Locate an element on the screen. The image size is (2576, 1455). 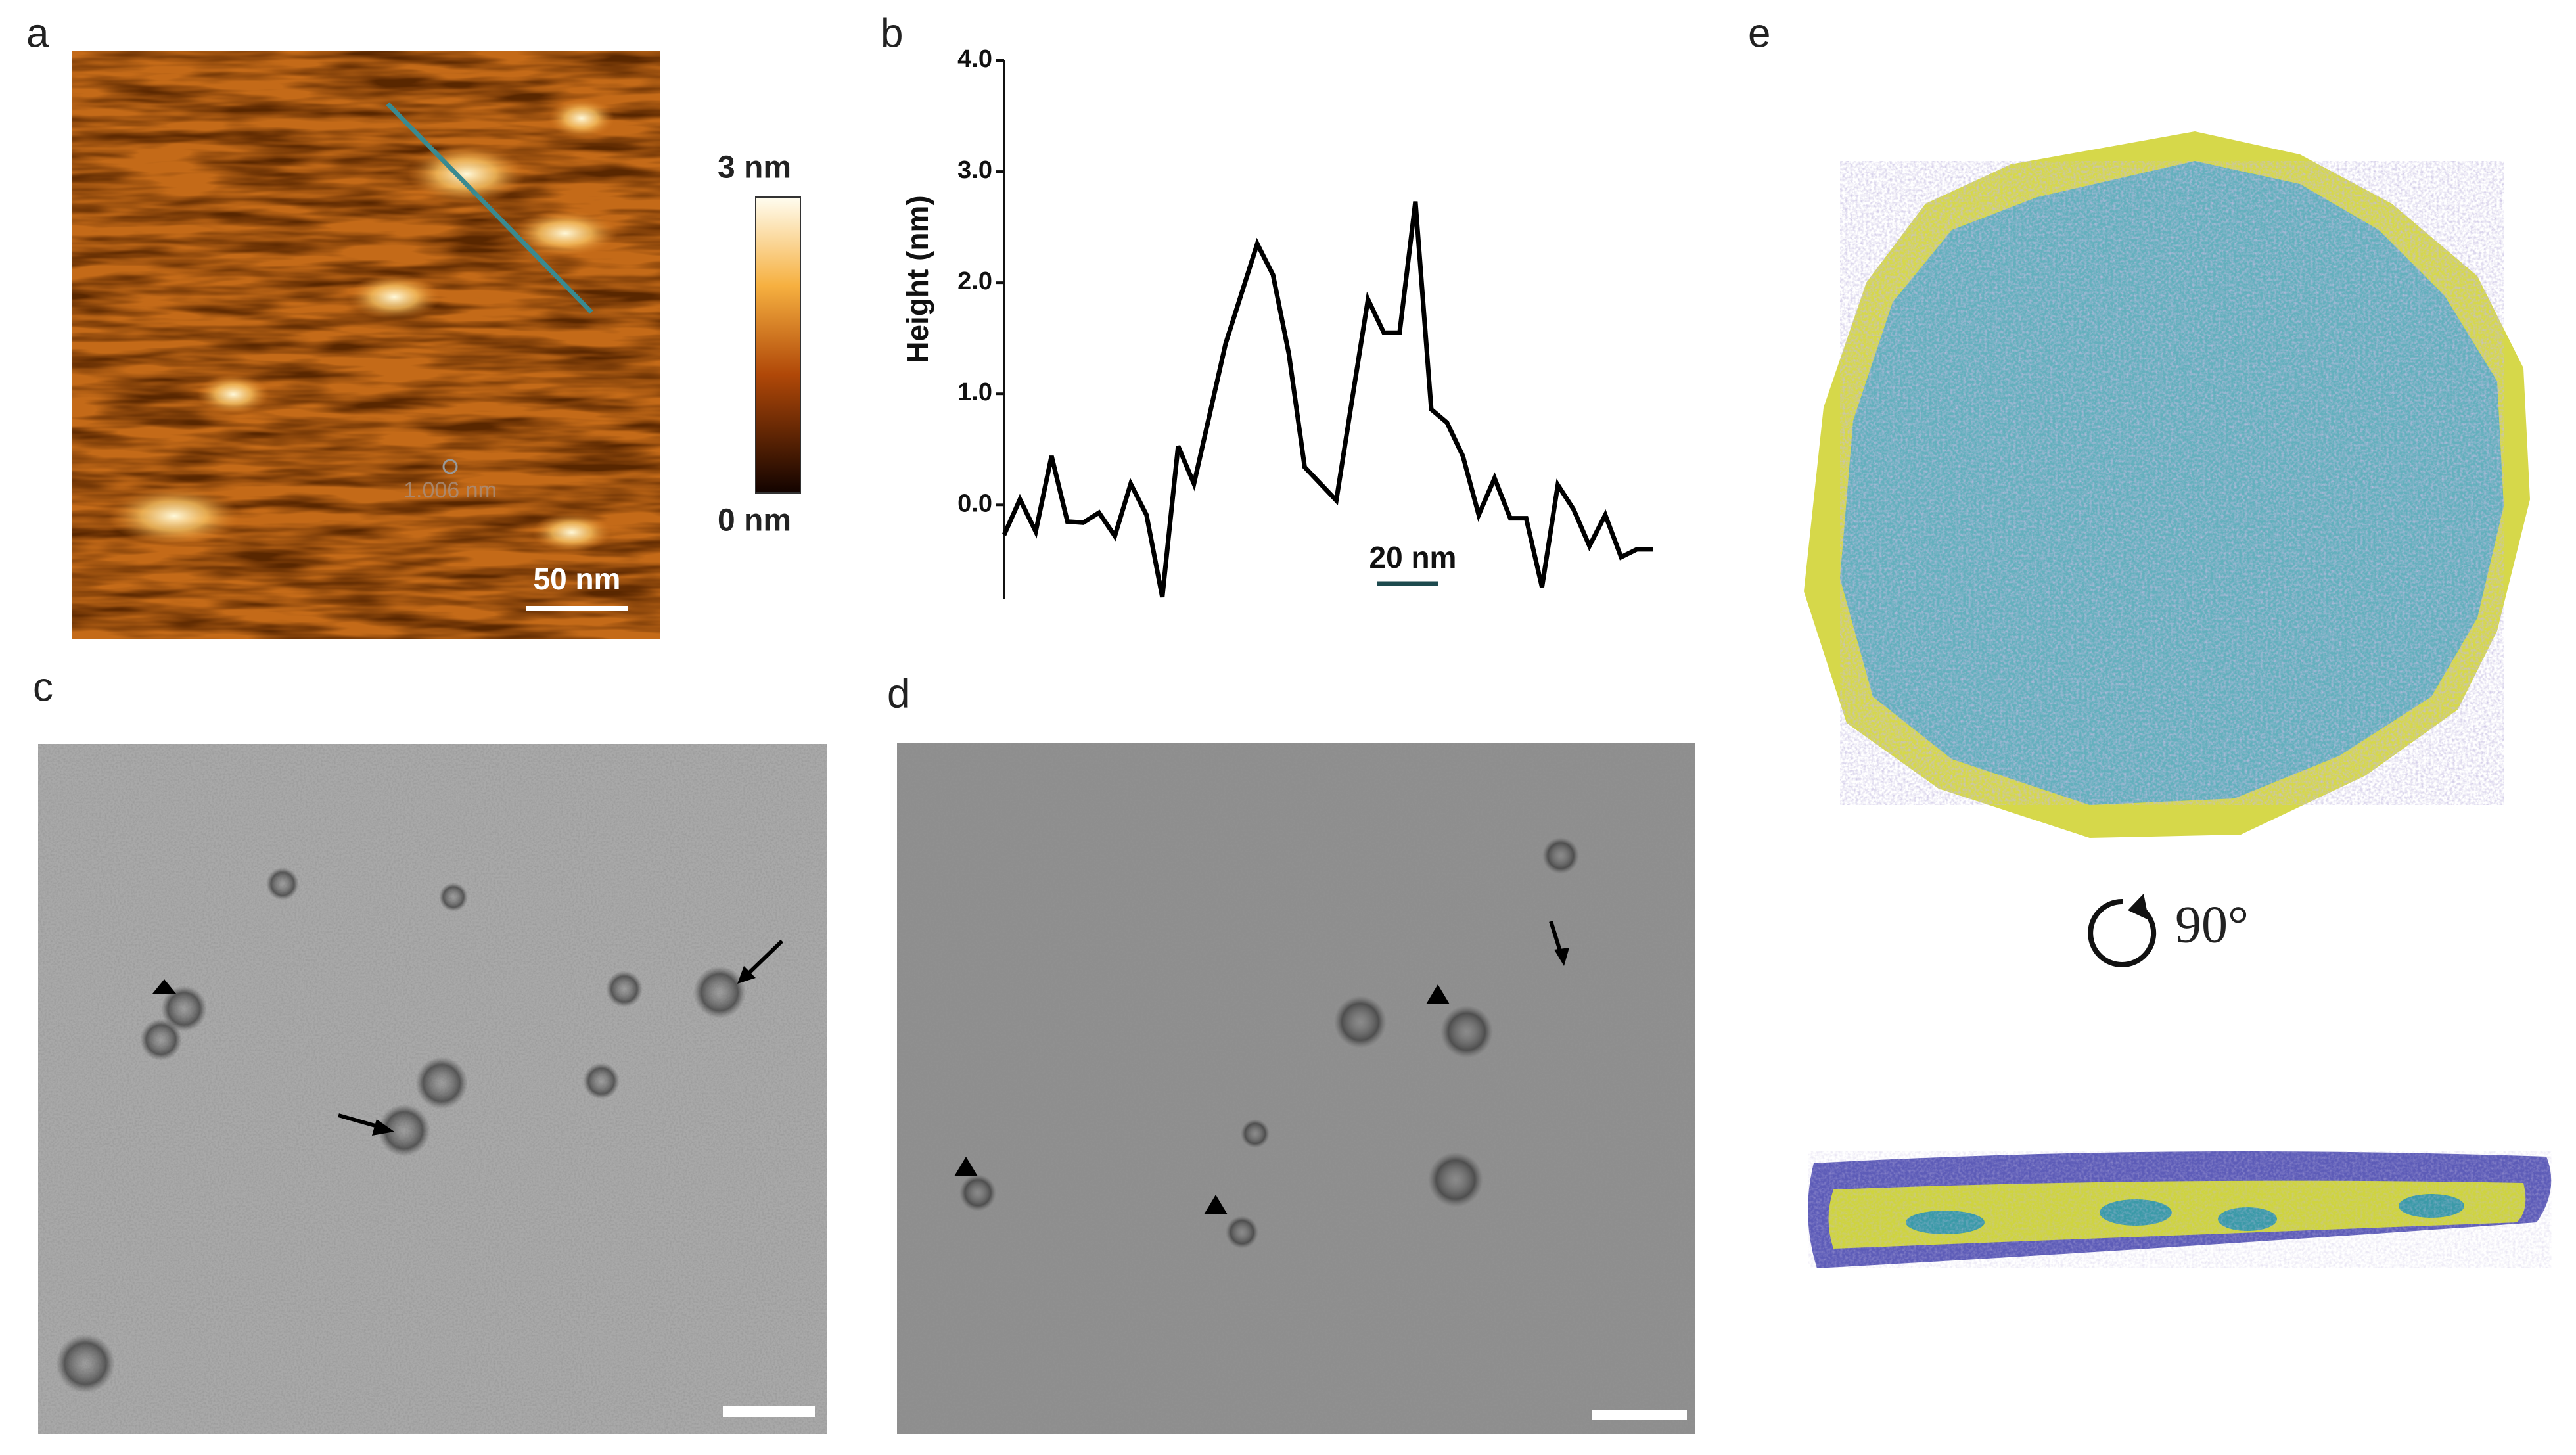
y-tick-label: 3.0 is located at coordinates (974, 170).